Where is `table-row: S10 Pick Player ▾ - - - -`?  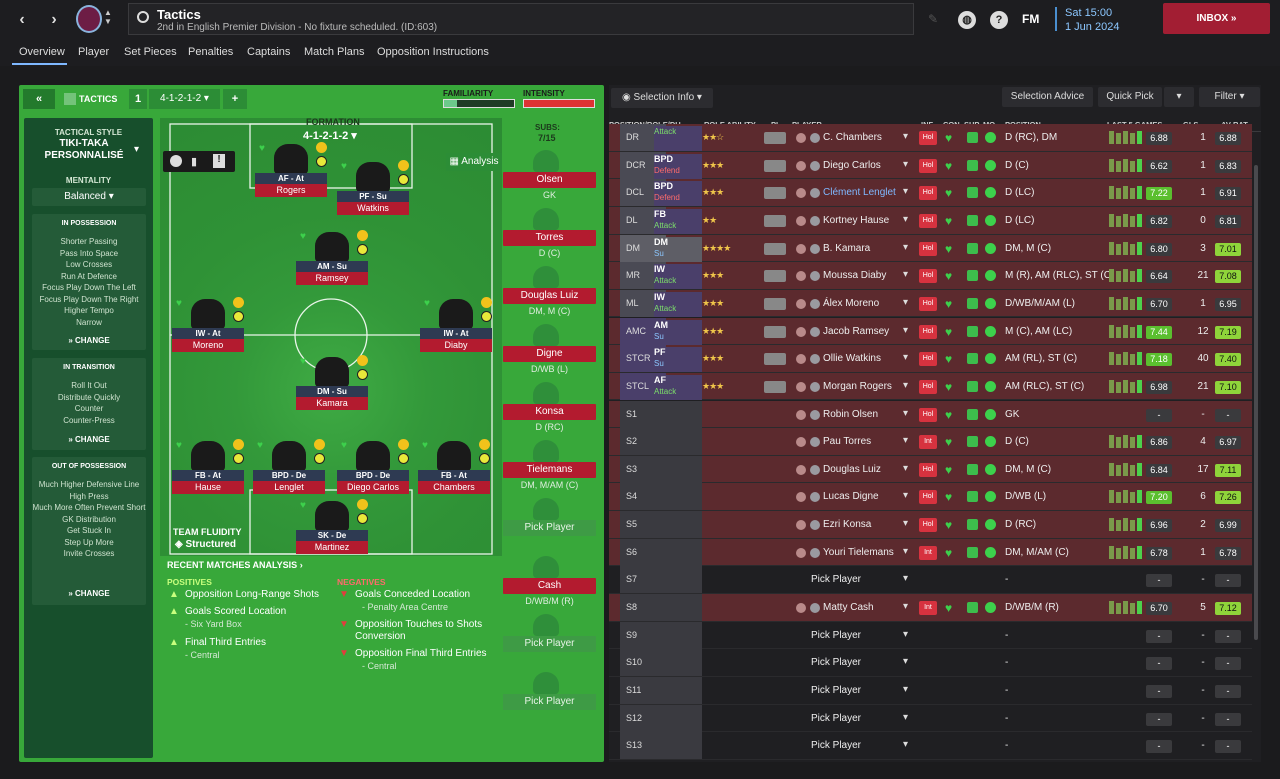
table-row: S10 Pick Player ▾ - - - - is located at coordinates (930, 663).